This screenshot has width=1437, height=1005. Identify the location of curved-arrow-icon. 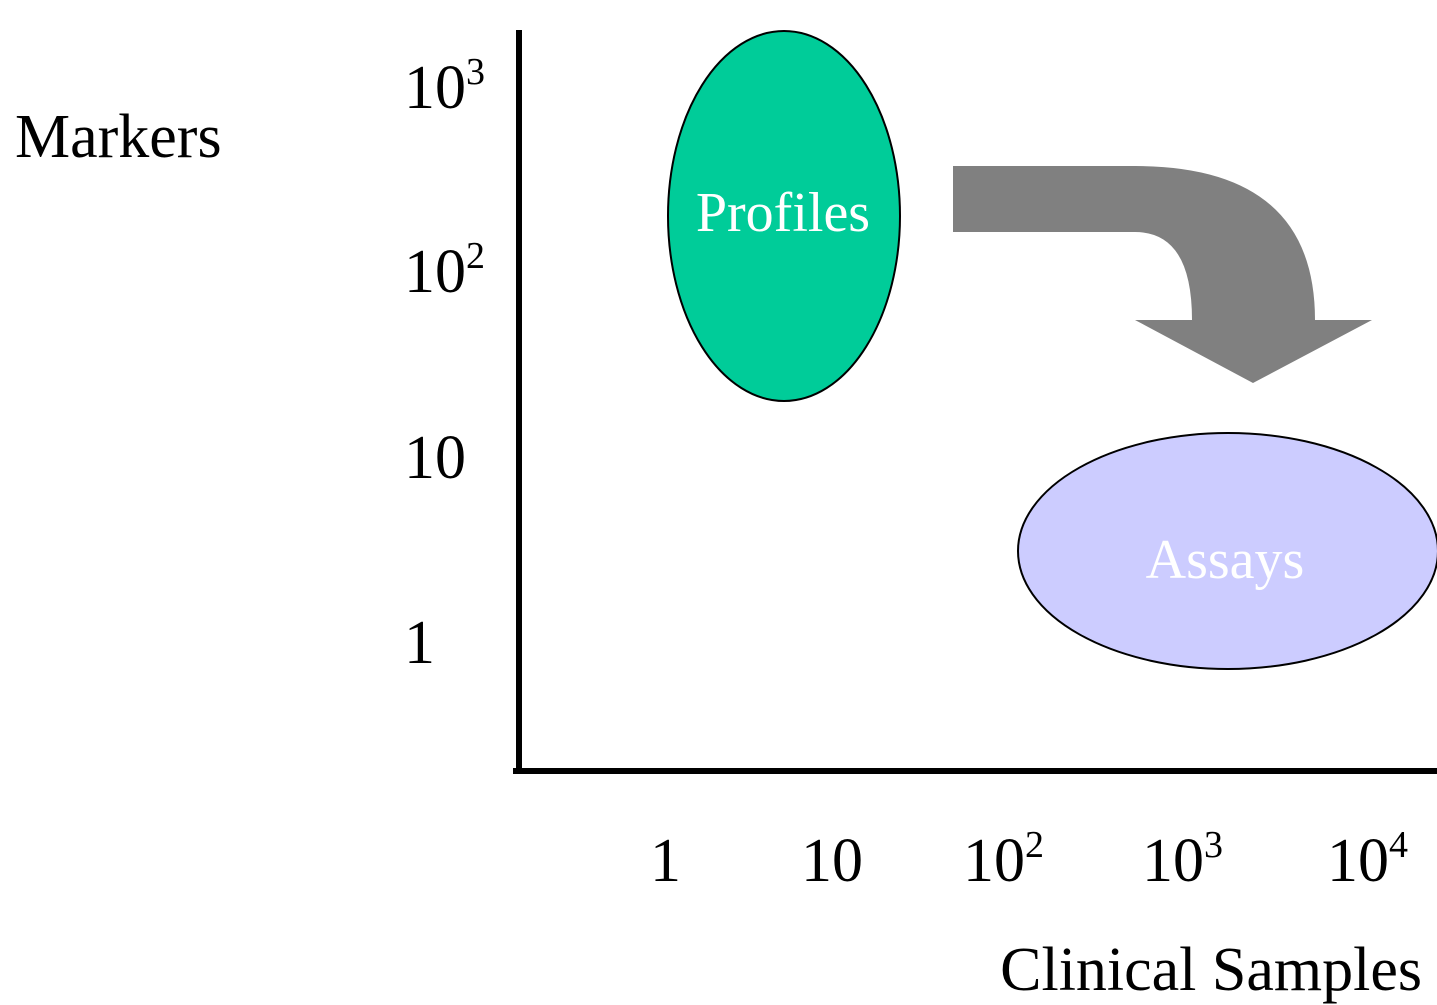
(1162, 274).